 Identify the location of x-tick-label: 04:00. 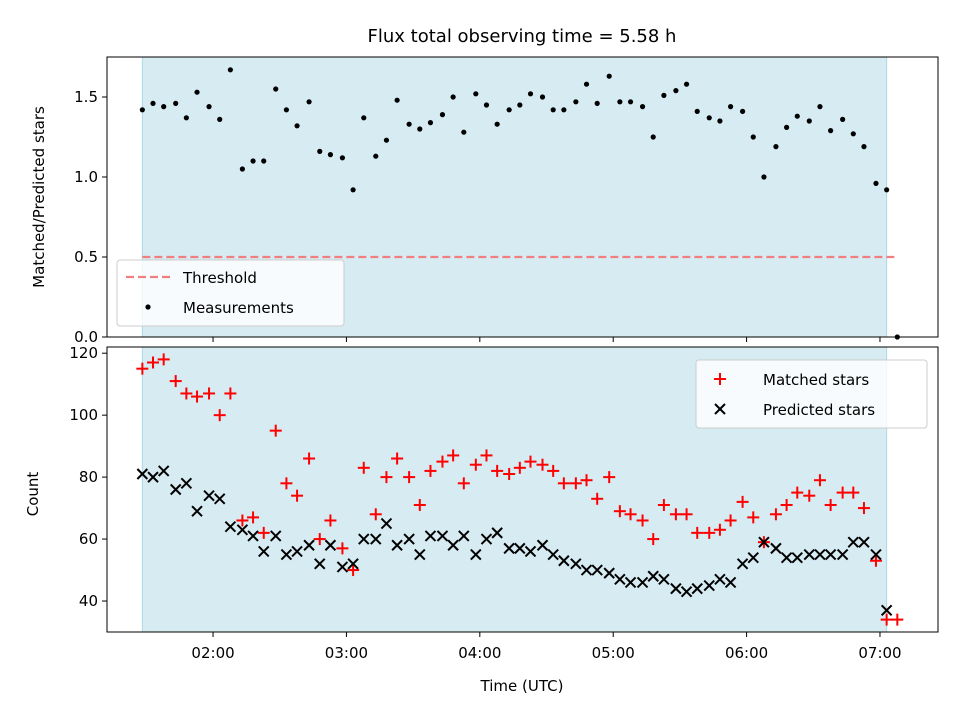
(479, 653).